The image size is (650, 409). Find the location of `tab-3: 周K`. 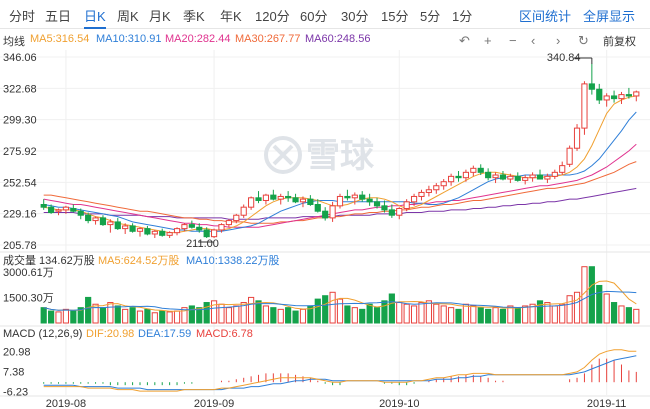

tab-3: 周K is located at coordinates (128, 16).